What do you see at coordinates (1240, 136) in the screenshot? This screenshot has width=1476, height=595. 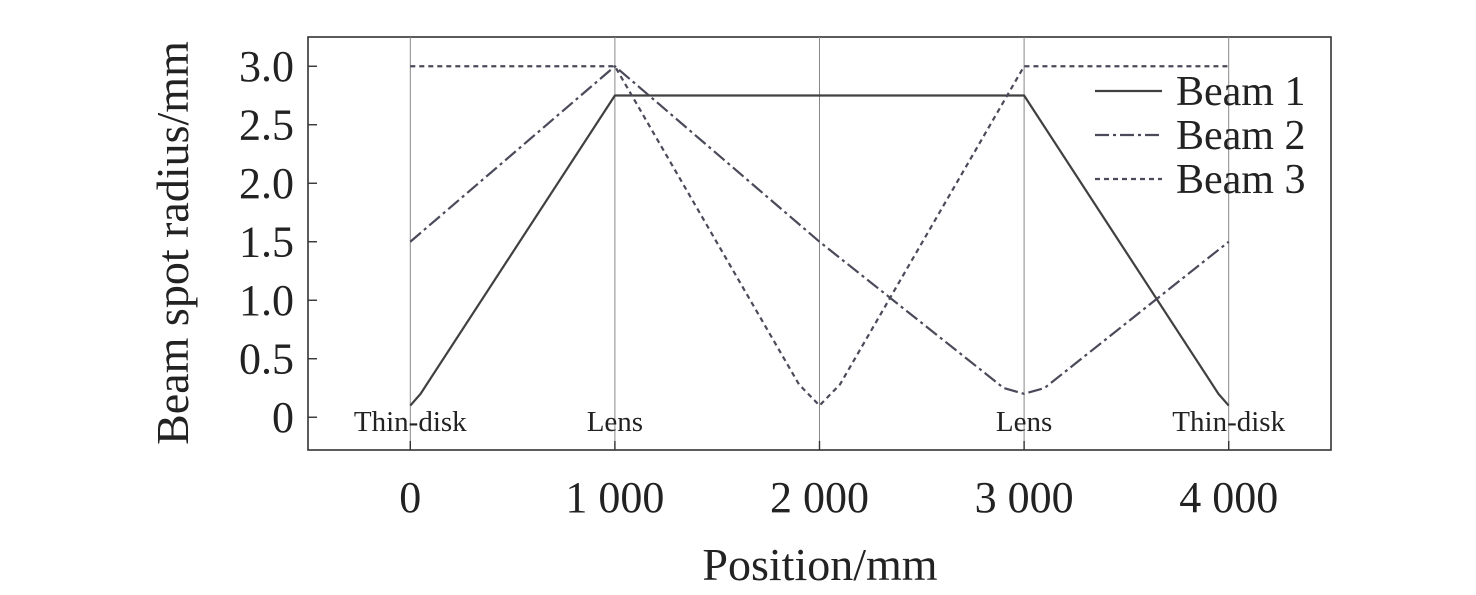 I see `legend-label-2: Beam 2` at bounding box center [1240, 136].